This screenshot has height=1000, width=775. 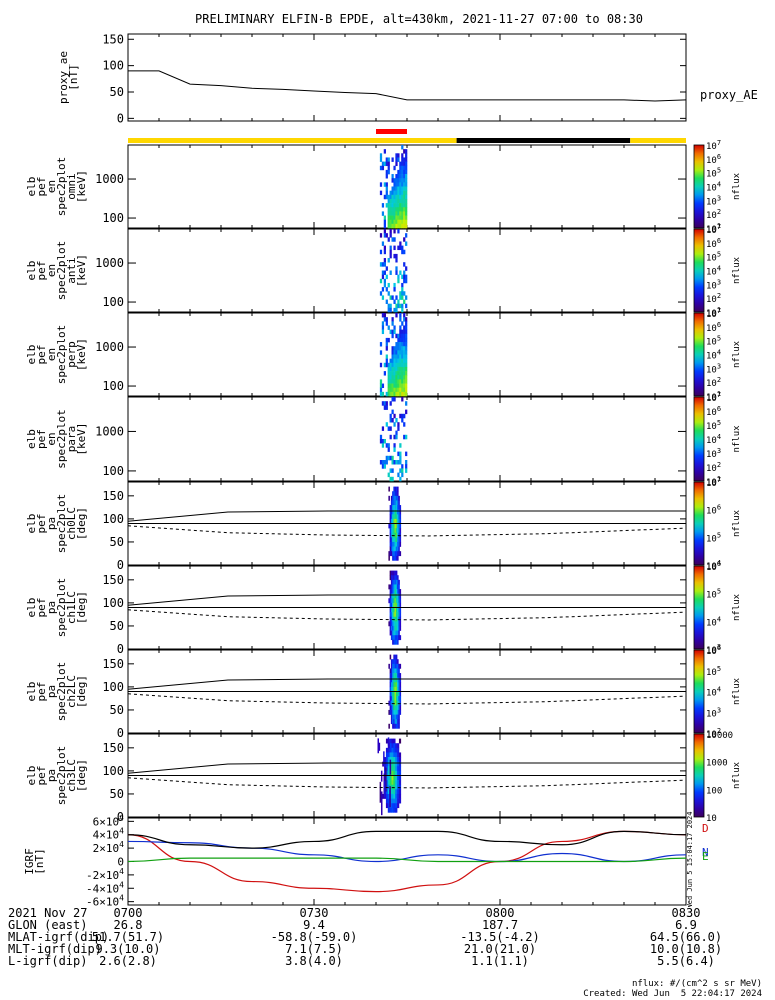 I want to click on en_anti-ylabel-line: en, so click(x=51, y=270).